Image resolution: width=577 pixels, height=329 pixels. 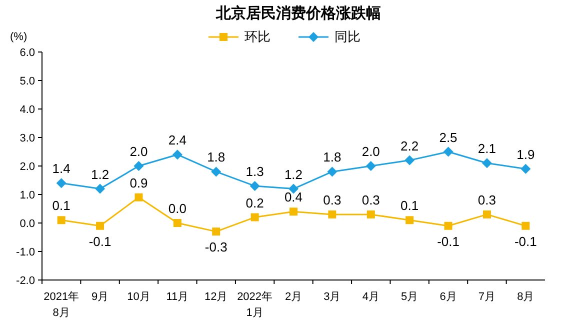 What do you see at coordinates (62, 305) in the screenshot?
I see `x-tick-label: 2021年 8月` at bounding box center [62, 305].